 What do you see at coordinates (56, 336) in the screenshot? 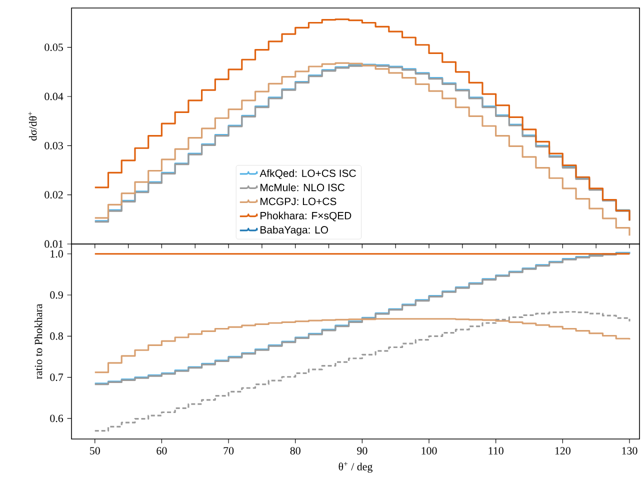
I see `y-tick-label: 0.8` at bounding box center [56, 336].